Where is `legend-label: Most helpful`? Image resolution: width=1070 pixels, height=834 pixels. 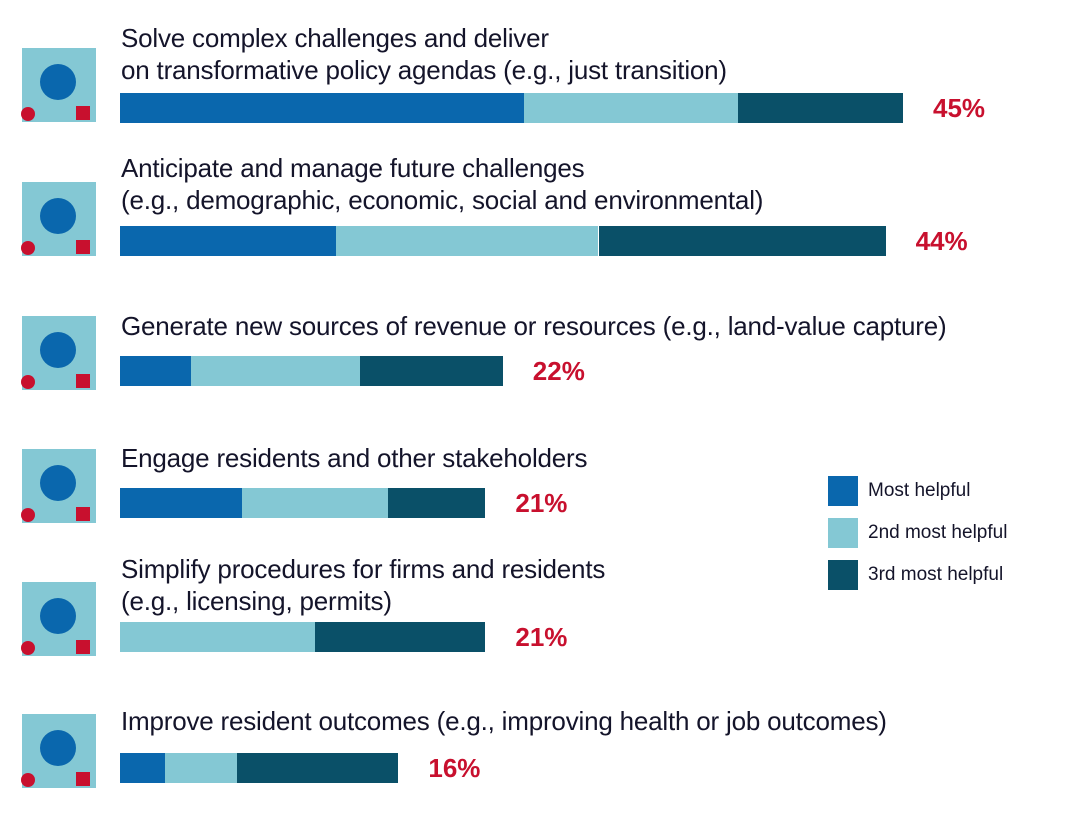 legend-label: Most helpful is located at coordinates (919, 490).